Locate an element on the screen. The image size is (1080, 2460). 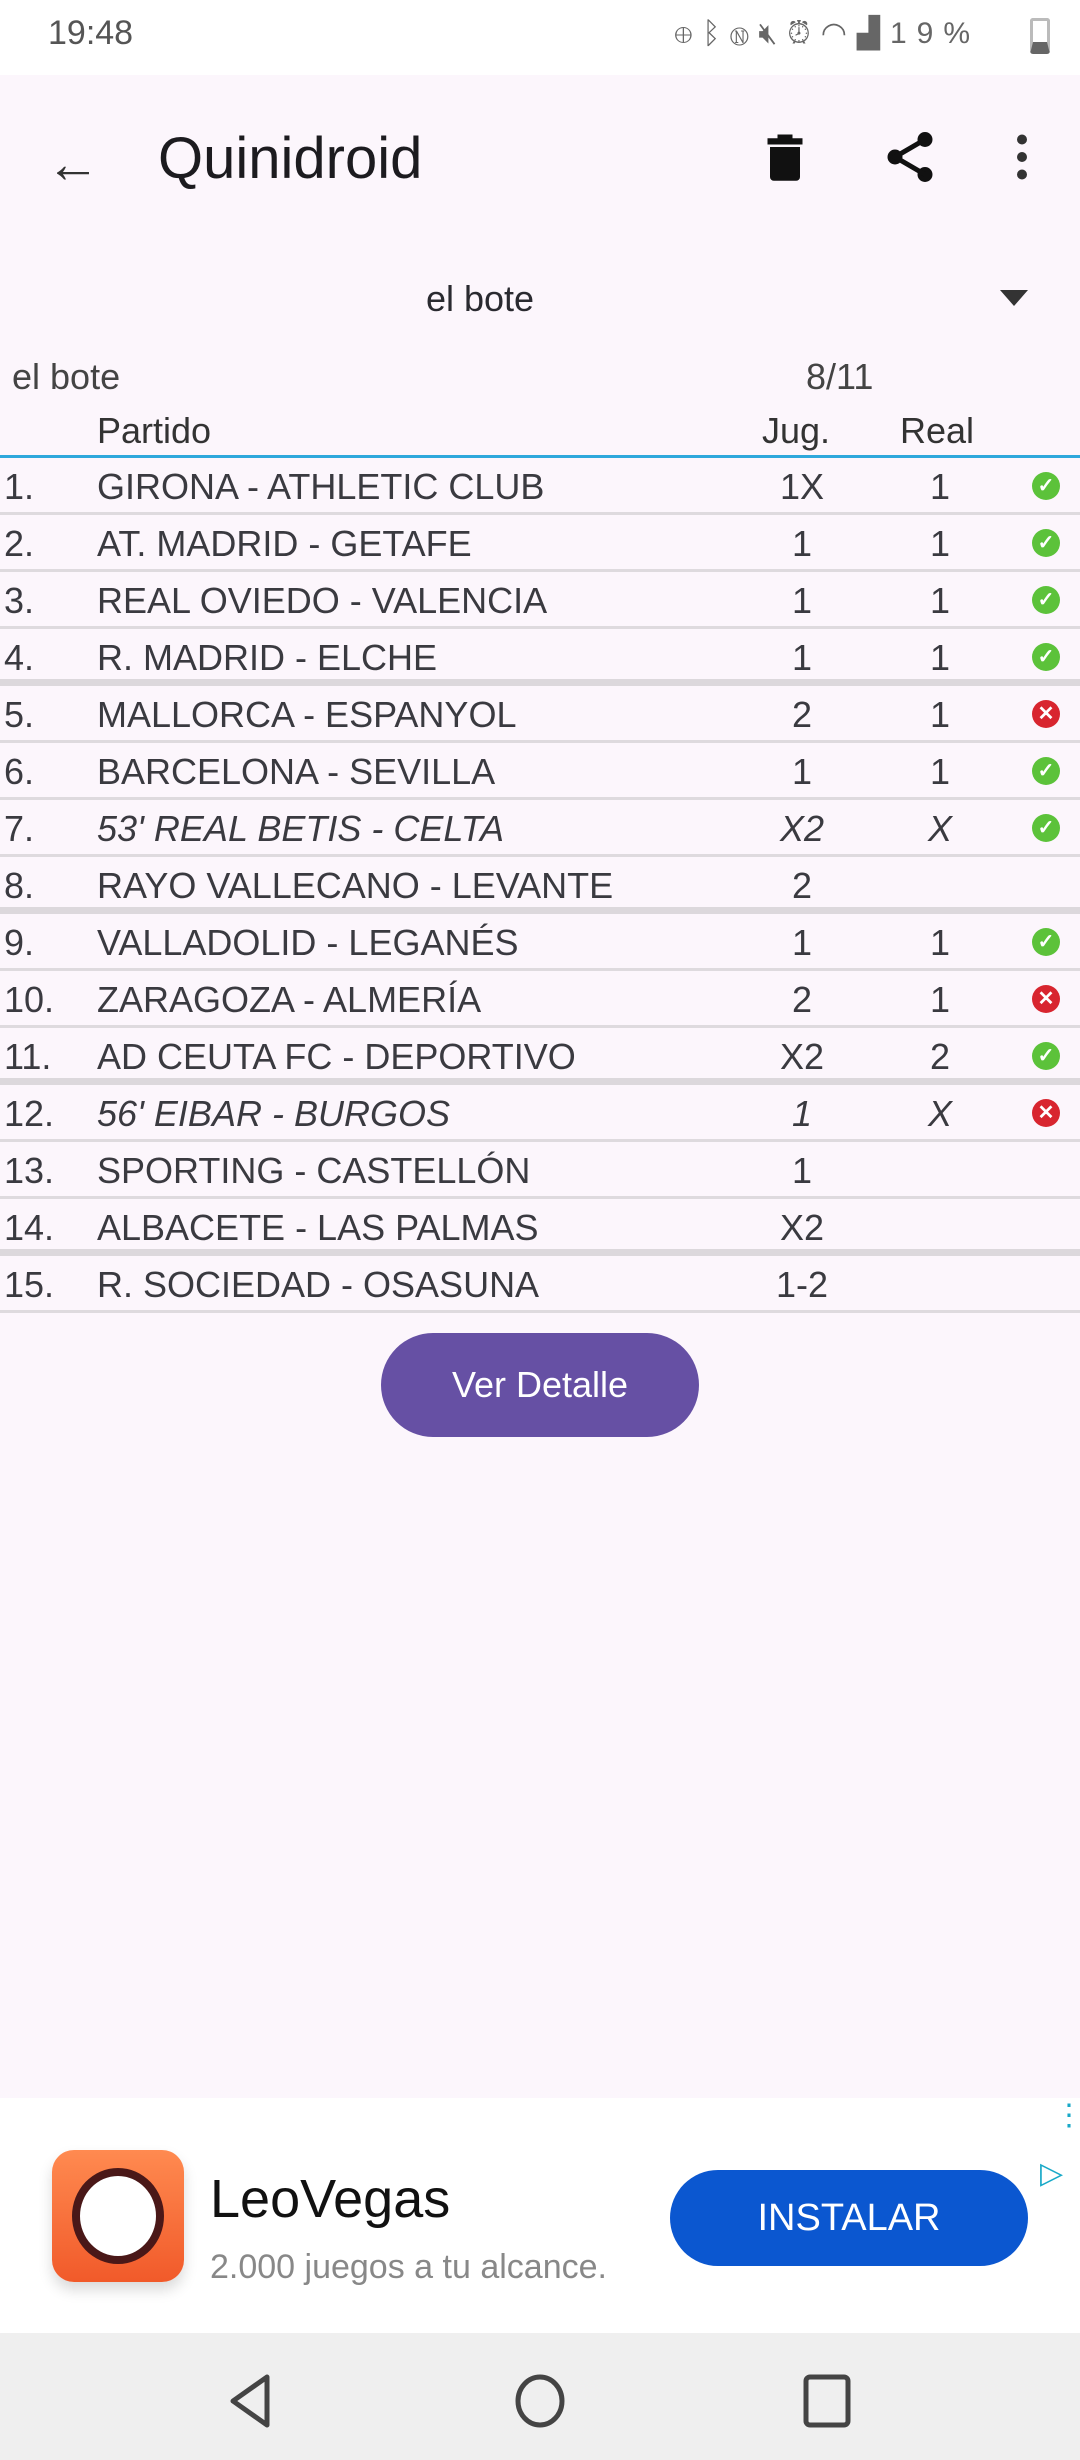
table-row: 7. 53' REAL BETIS - CELTA X2 X ✓ is located at coordinates (540, 828).